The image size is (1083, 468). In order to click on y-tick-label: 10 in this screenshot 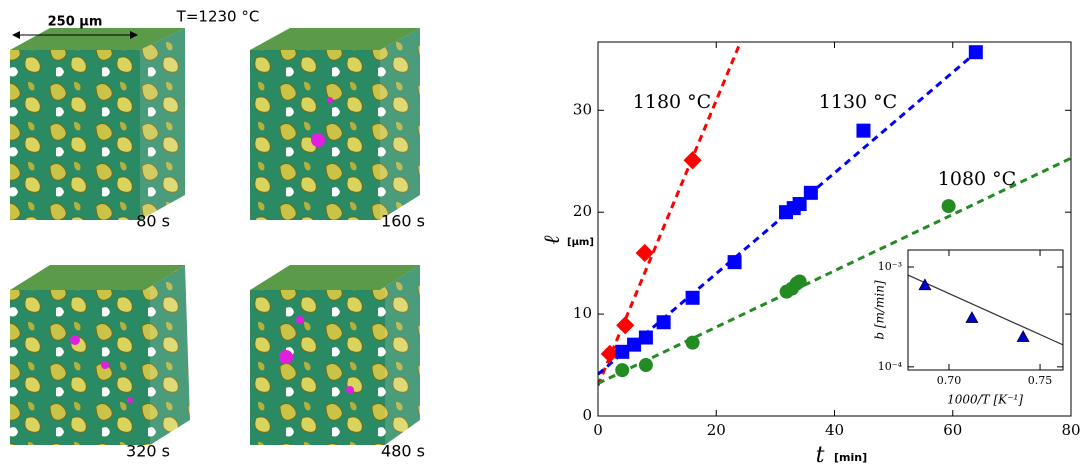, I will do `click(582, 313)`.